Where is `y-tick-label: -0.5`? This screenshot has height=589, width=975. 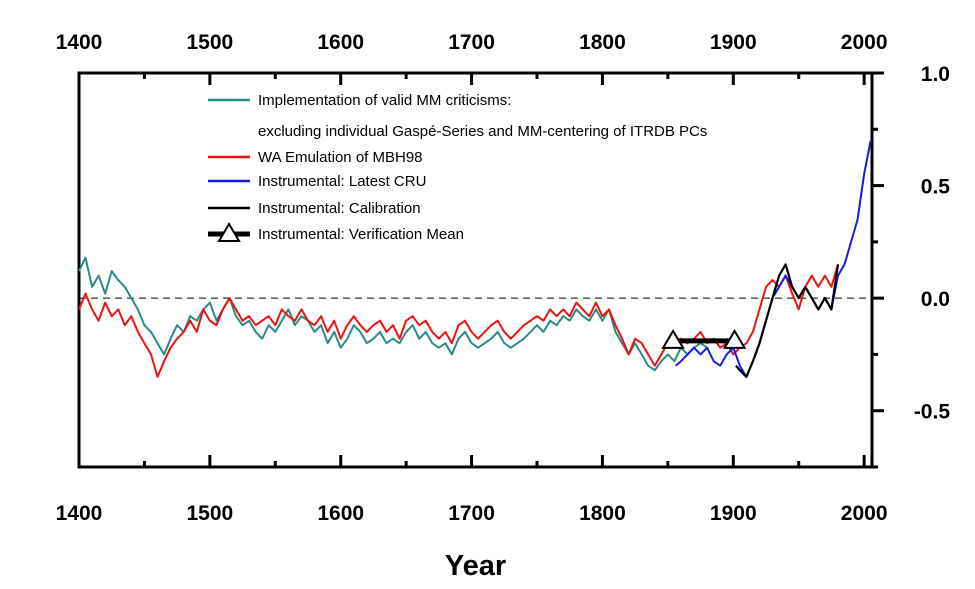
y-tick-label: -0.5 is located at coordinates (932, 412).